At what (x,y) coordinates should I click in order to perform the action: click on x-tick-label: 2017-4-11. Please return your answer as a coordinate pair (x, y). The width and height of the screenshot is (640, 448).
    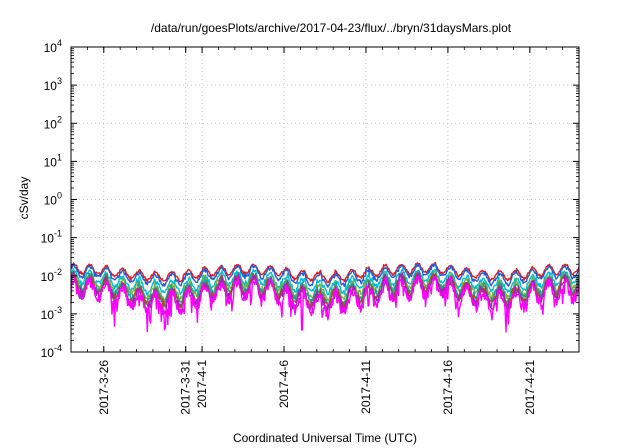
    Looking at the image, I should click on (366, 387).